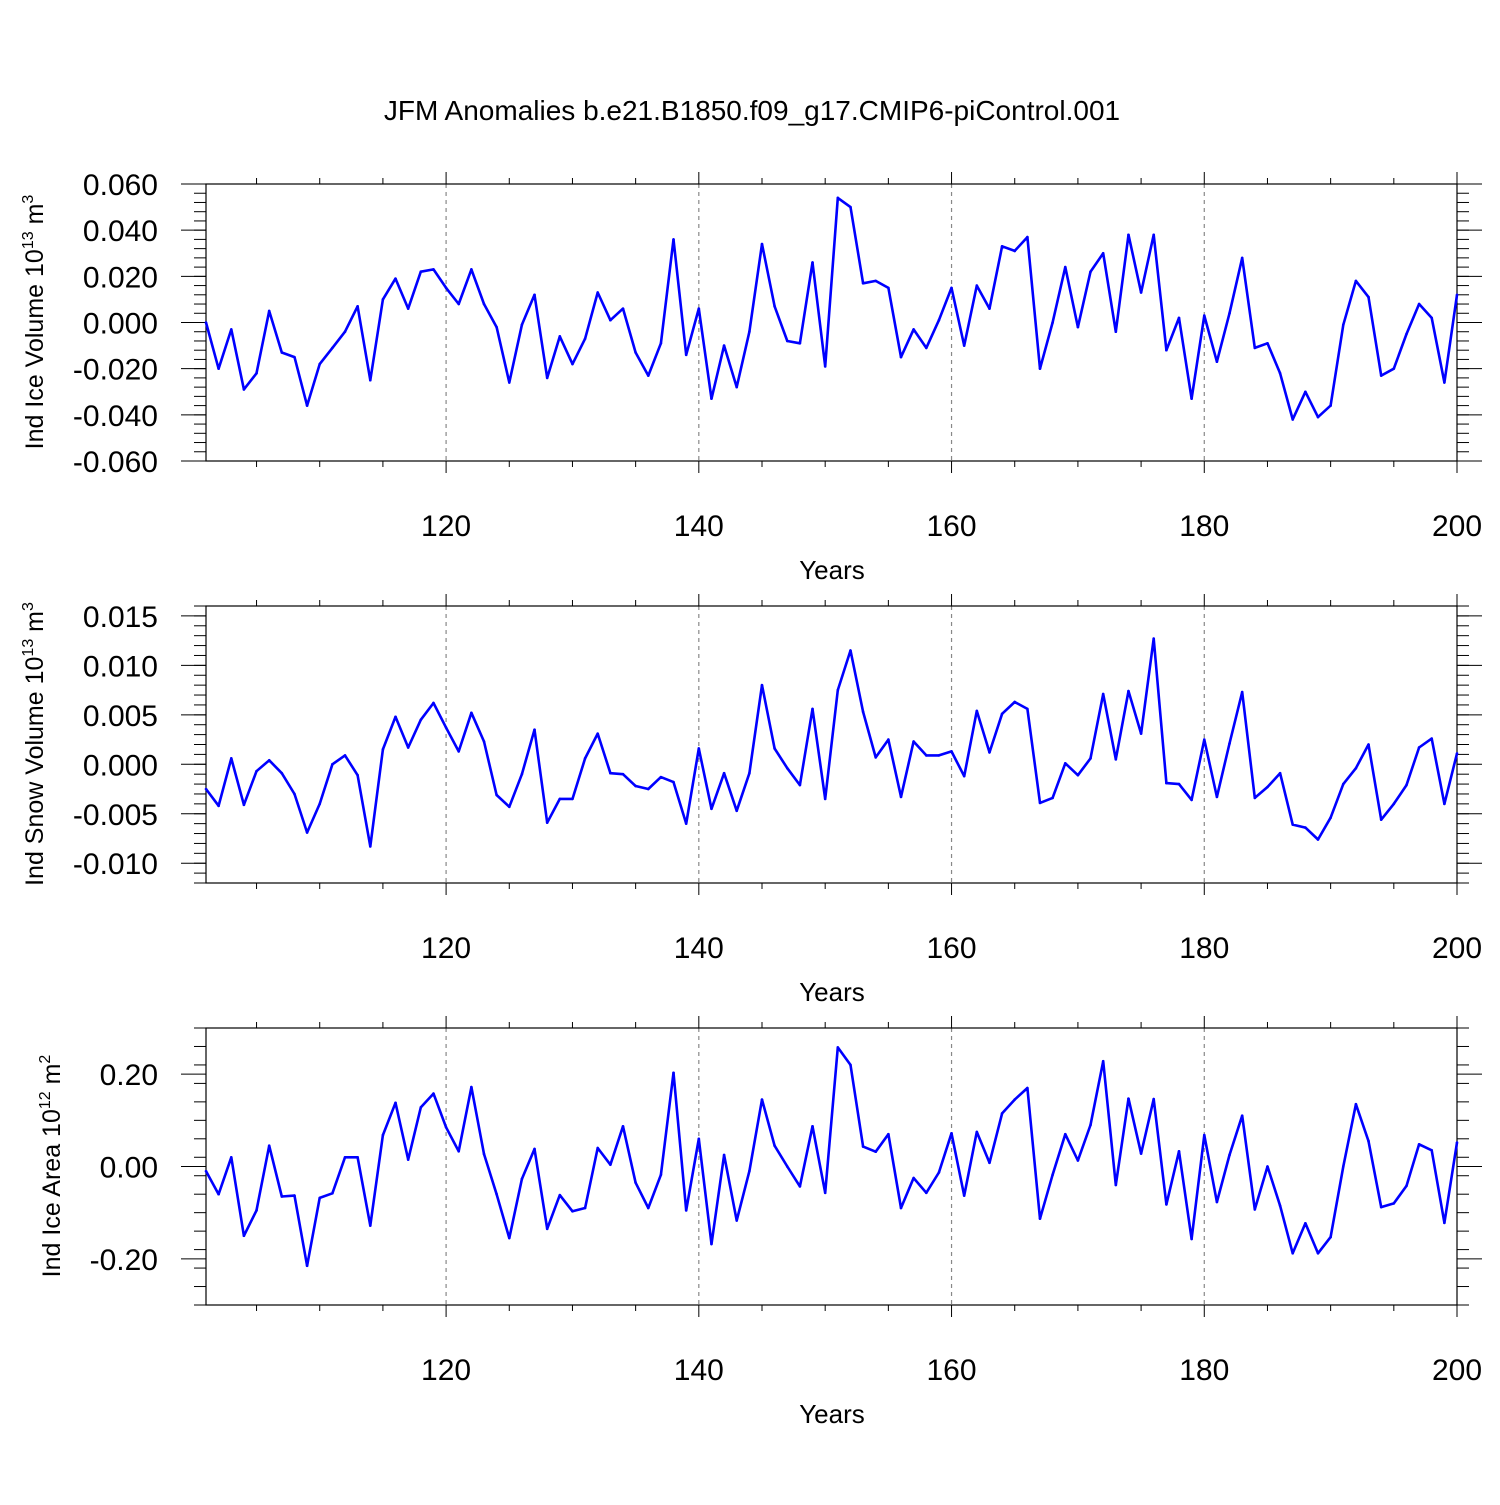 This screenshot has height=1505, width=1500. Describe the element at coordinates (120, 185) in the screenshot. I see `y-tick-label: 0.060` at that location.